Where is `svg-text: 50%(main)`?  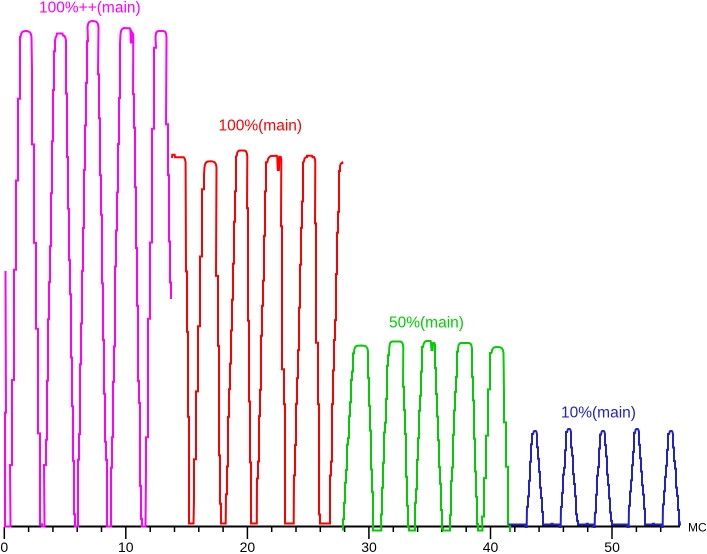
svg-text: 50%(main) is located at coordinates (426, 323).